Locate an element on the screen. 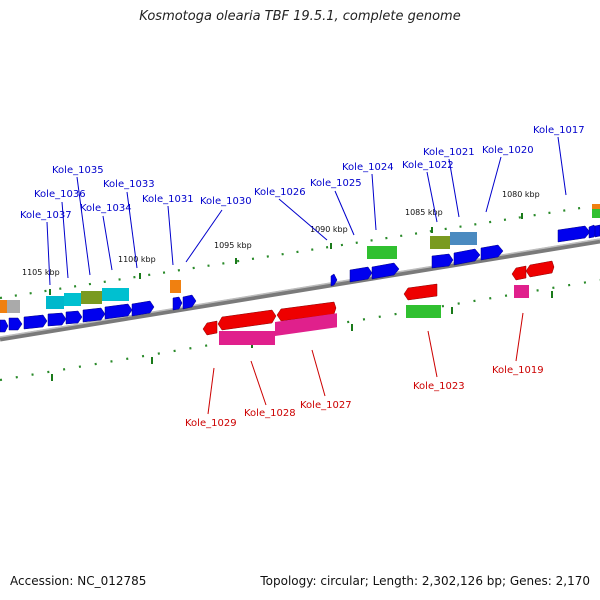 The image size is (600, 600). scale-label: 1080 kbp is located at coordinates (521, 194).